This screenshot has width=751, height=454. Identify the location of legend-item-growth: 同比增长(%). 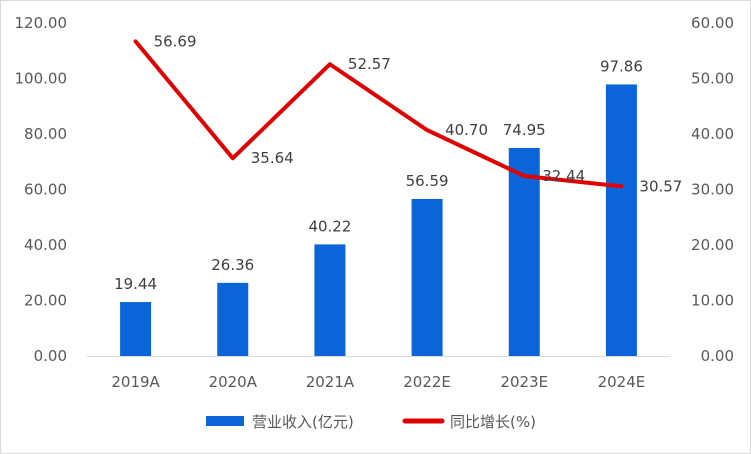
(469, 422).